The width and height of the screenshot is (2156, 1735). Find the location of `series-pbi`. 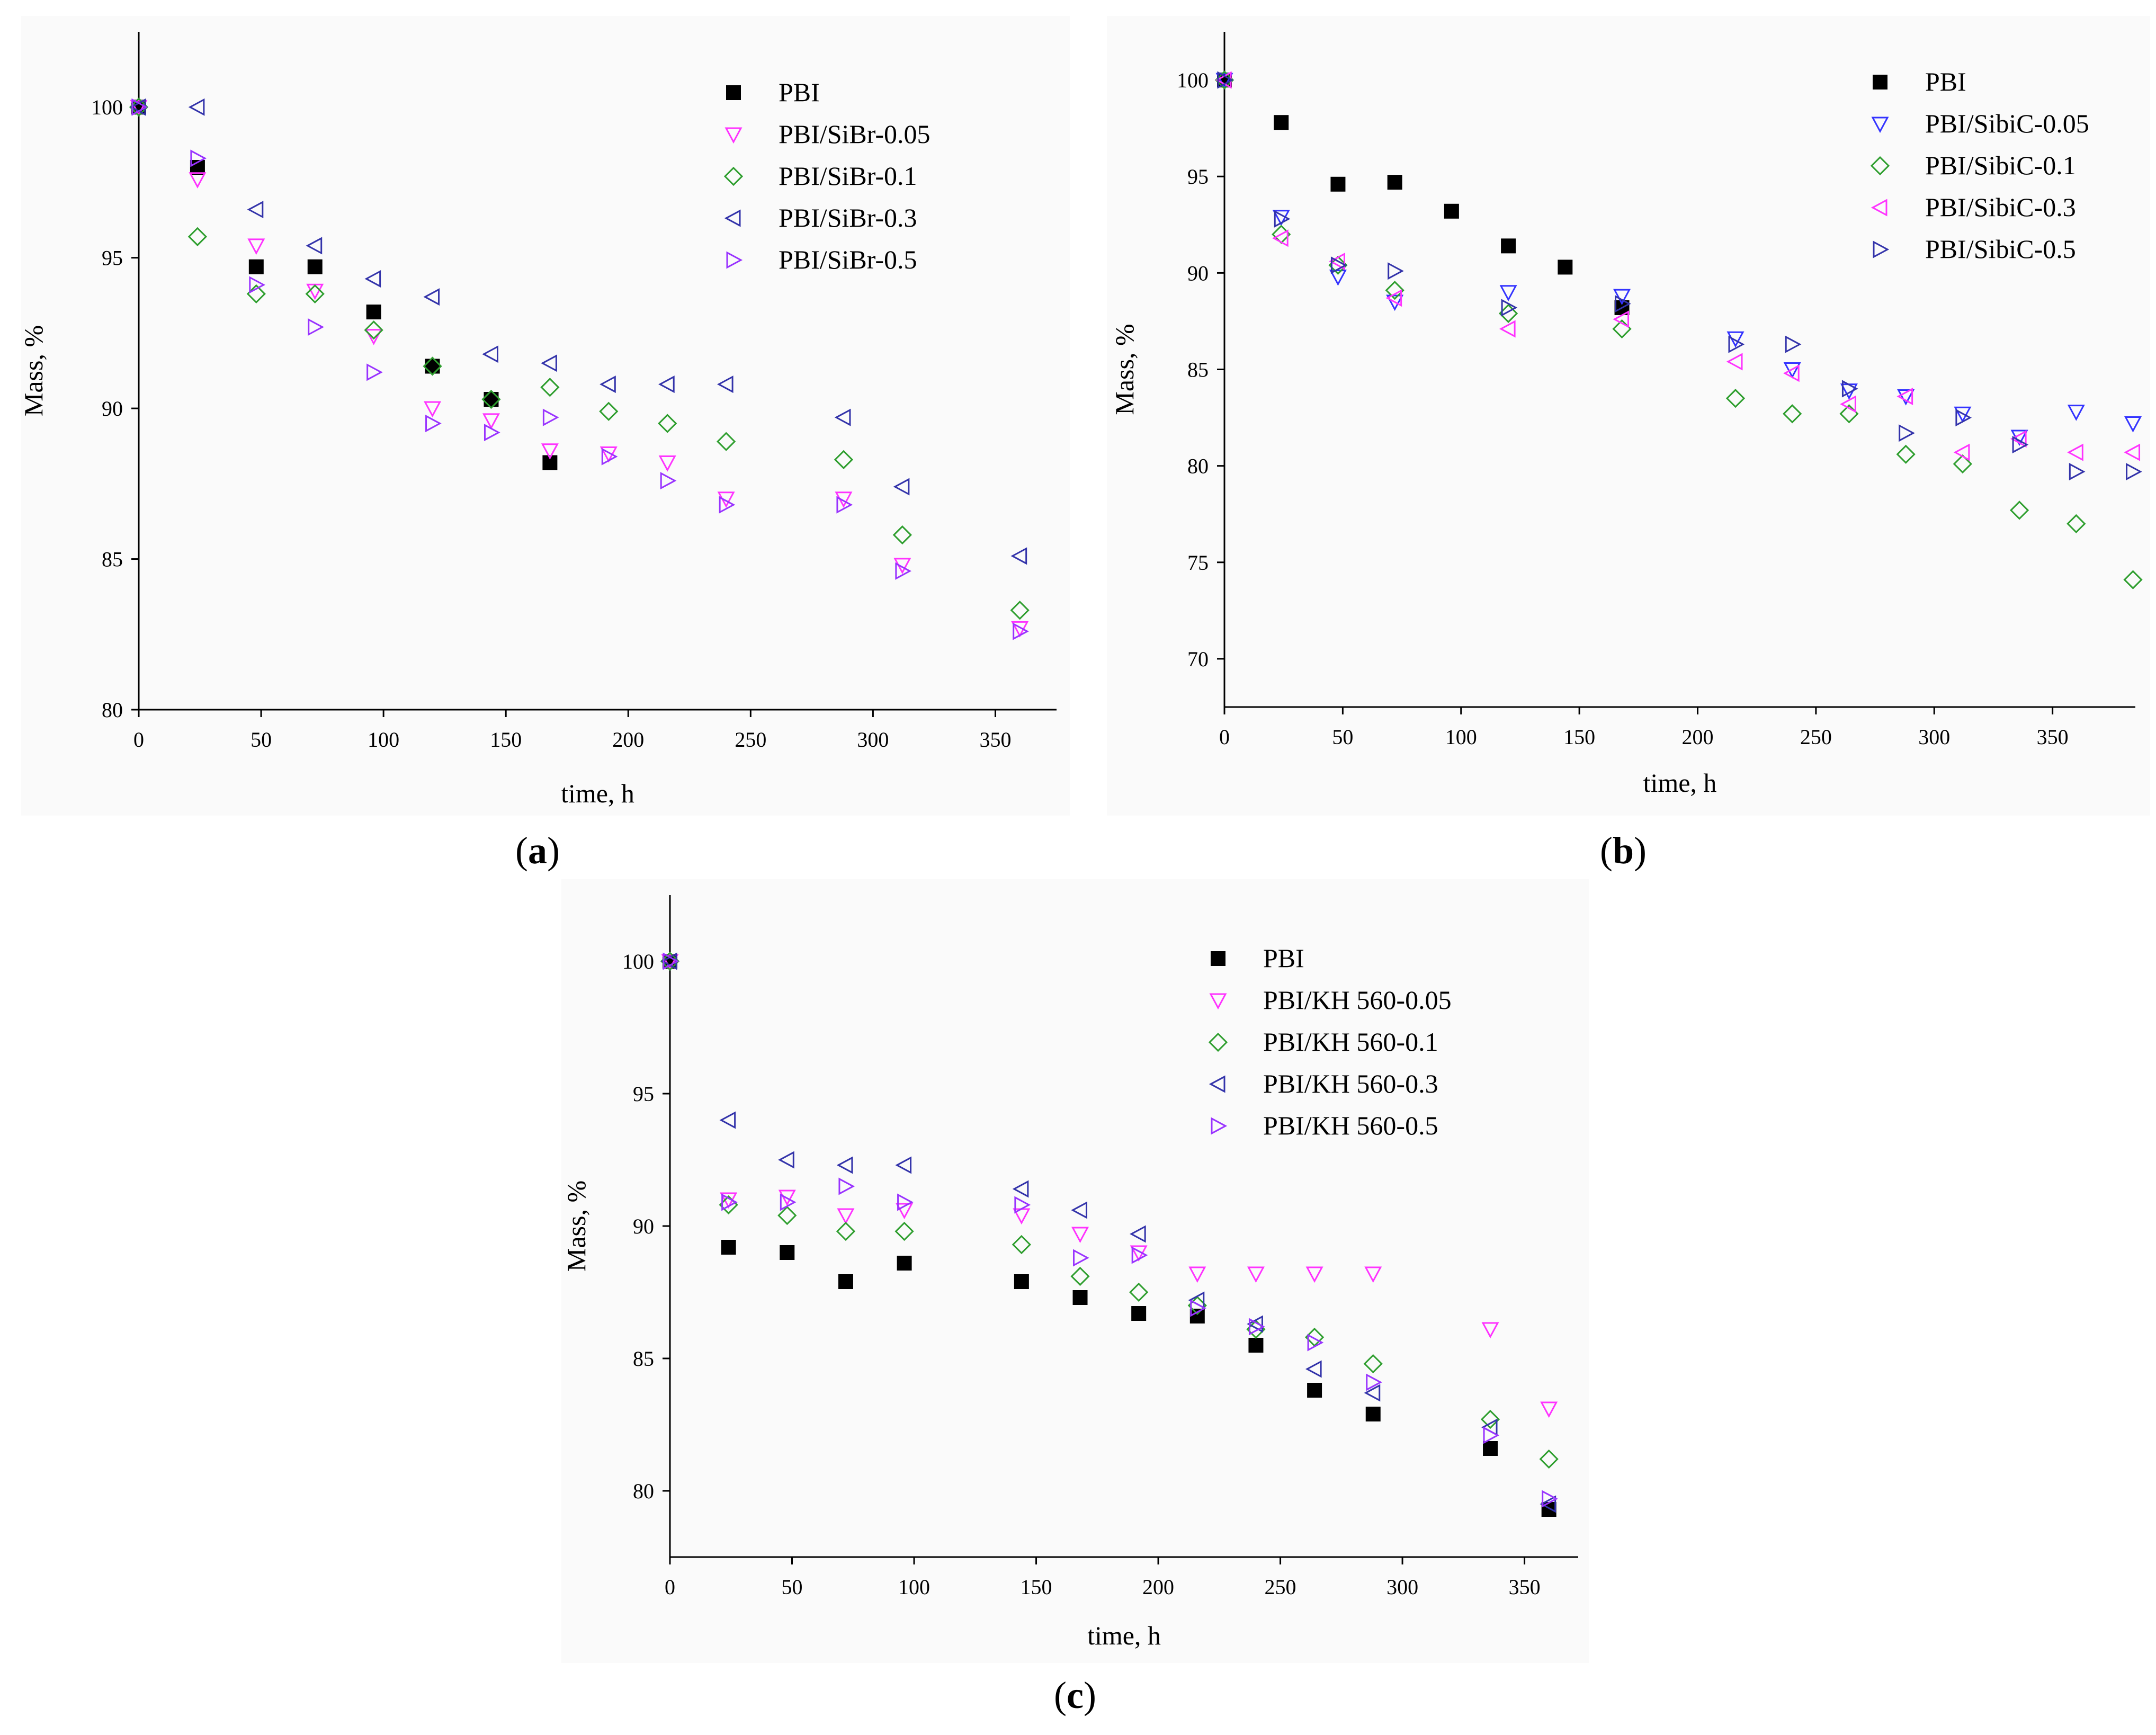

series-pbi is located at coordinates (1423, 194).